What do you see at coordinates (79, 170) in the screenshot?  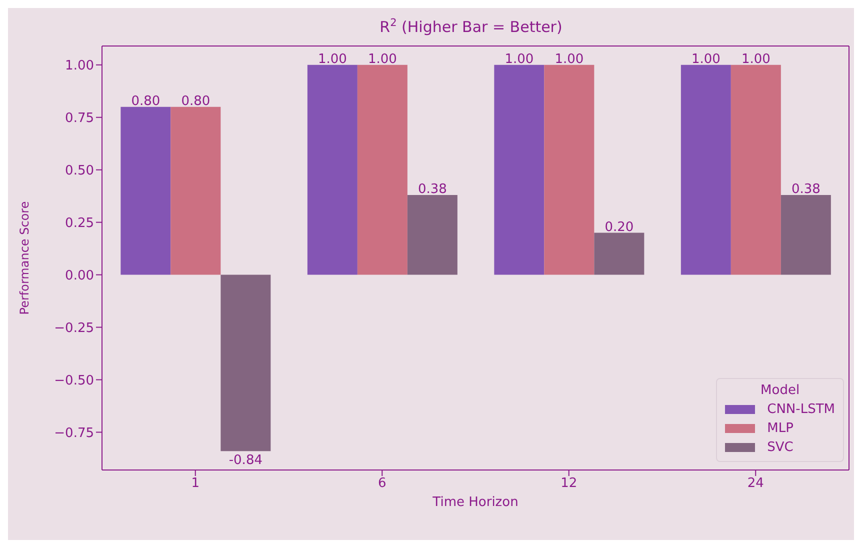 I see `y-tick-label: 0.50` at bounding box center [79, 170].